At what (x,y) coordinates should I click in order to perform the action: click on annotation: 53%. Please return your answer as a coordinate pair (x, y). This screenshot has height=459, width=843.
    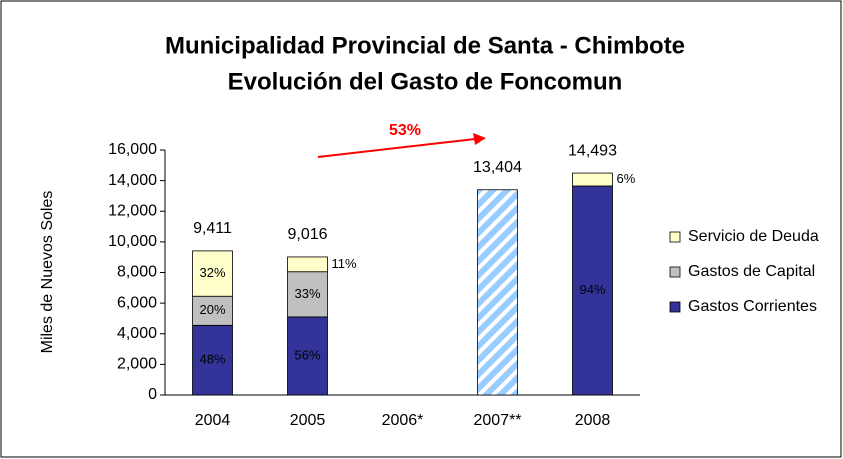
    Looking at the image, I should click on (405, 130).